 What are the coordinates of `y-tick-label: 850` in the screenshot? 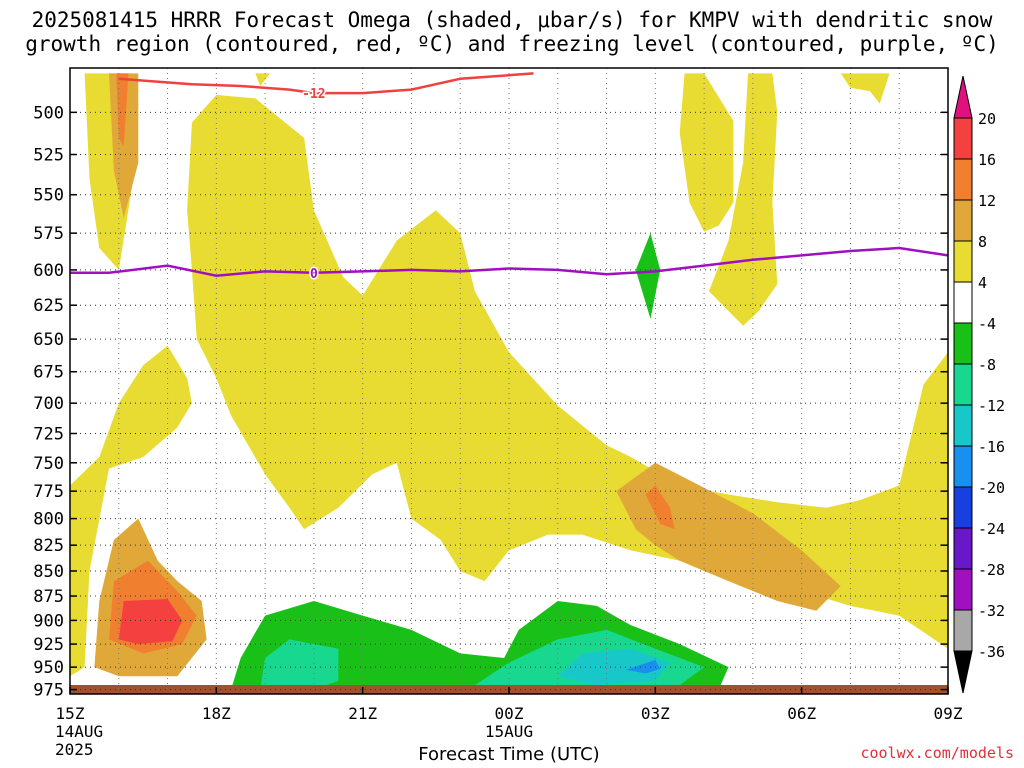 It's located at (48, 572).